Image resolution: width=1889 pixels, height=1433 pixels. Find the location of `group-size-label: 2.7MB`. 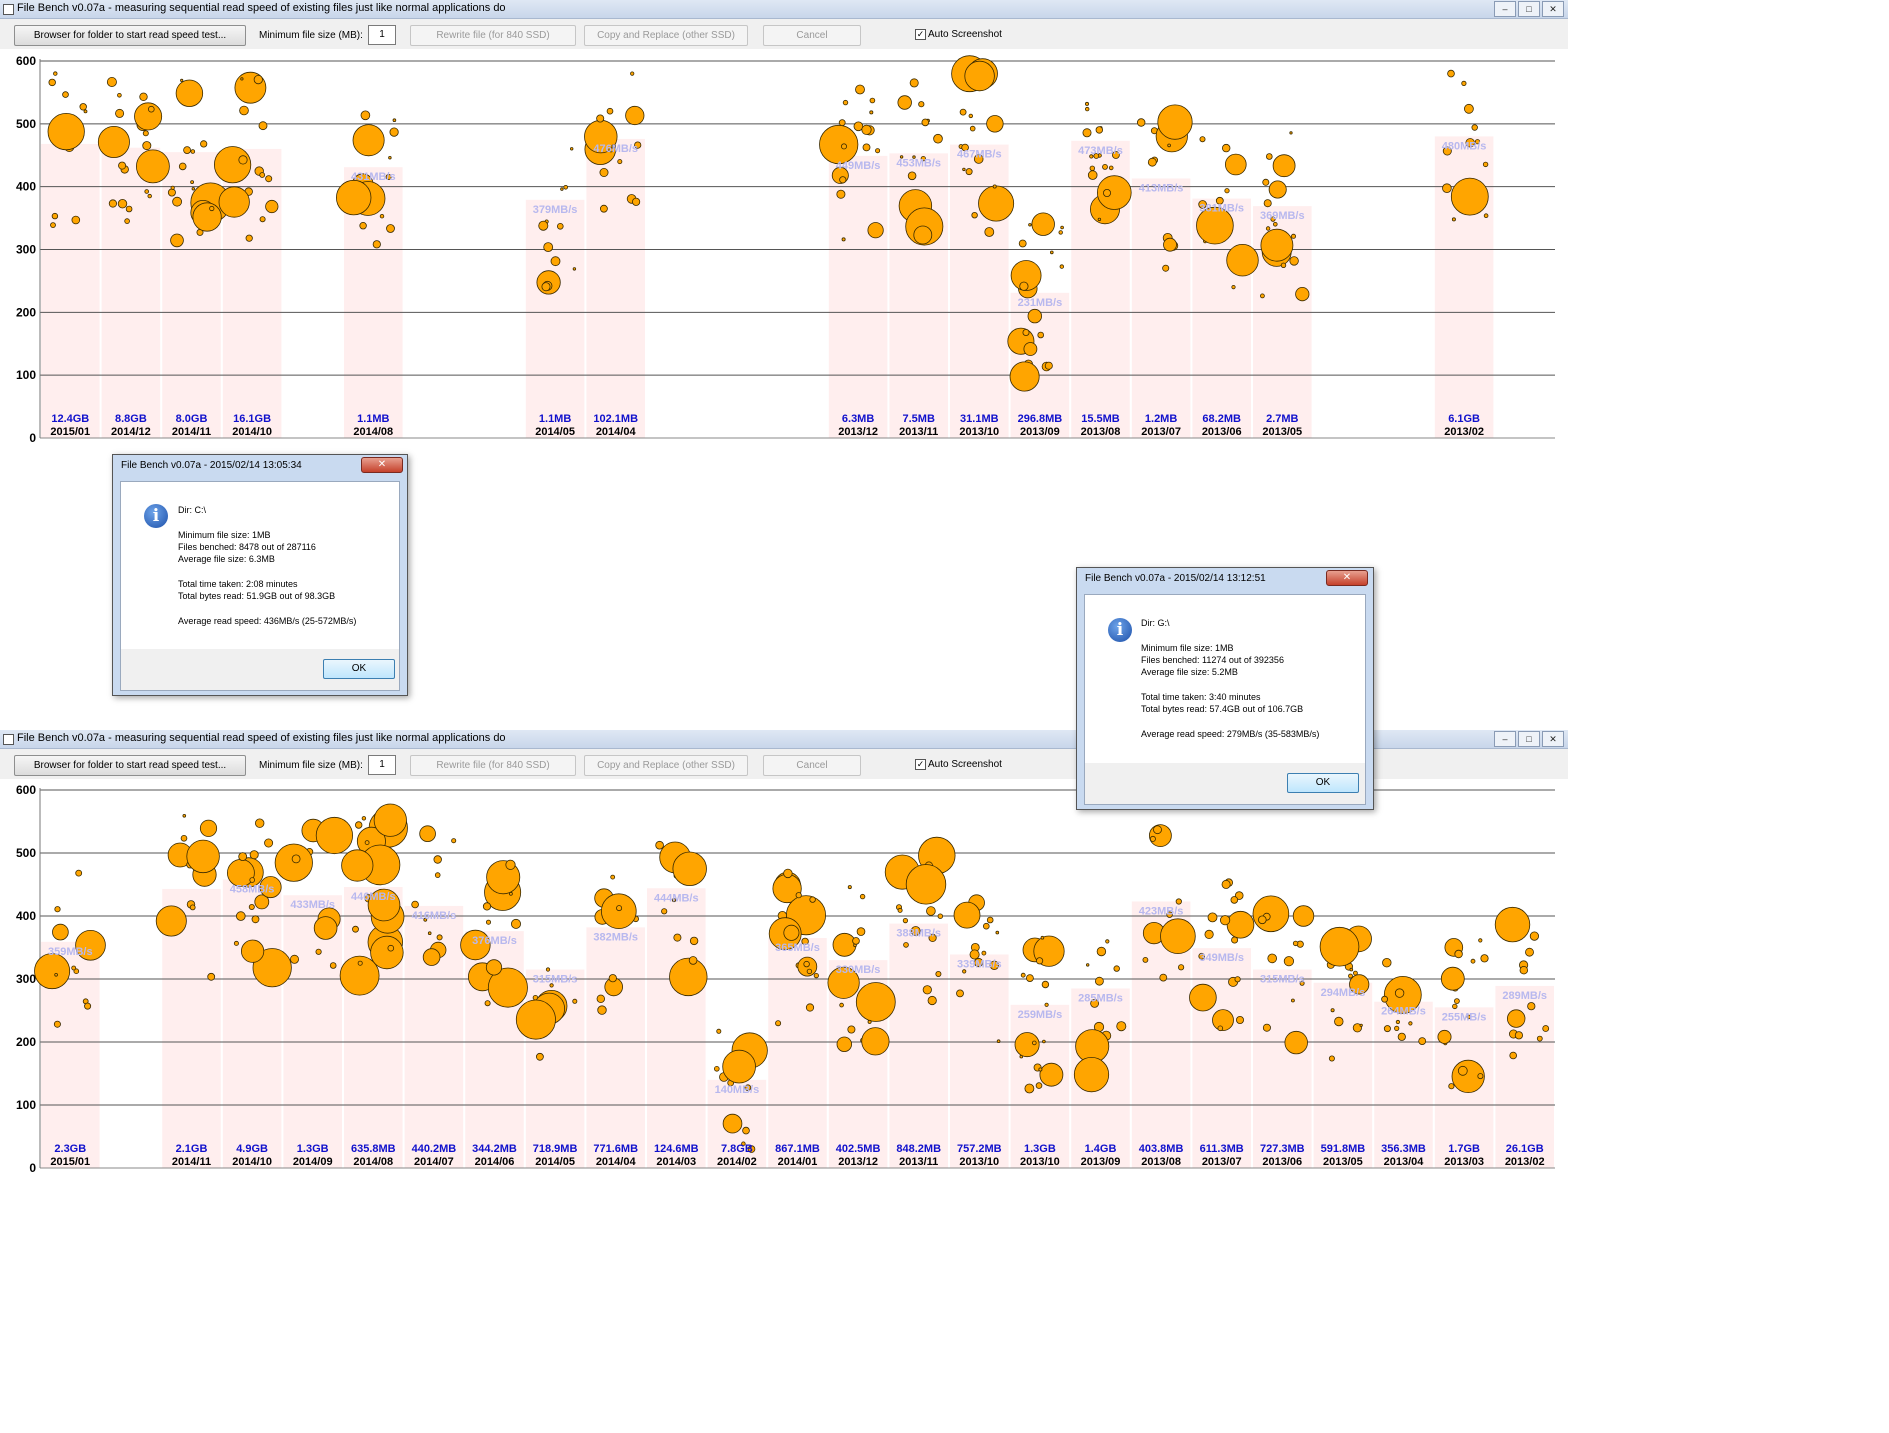

group-size-label: 2.7MB is located at coordinates (1282, 419).